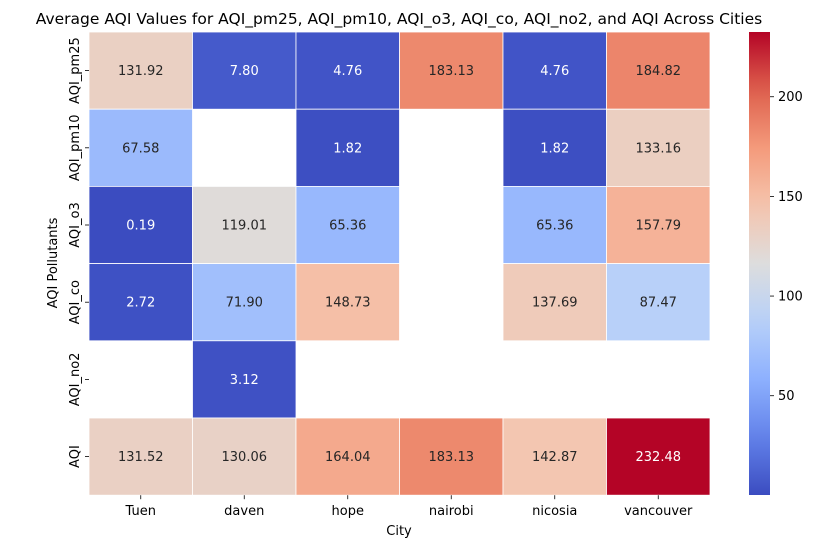 This screenshot has width=817, height=547. I want to click on y-tick-label: AQI_pm25, so click(75, 70).